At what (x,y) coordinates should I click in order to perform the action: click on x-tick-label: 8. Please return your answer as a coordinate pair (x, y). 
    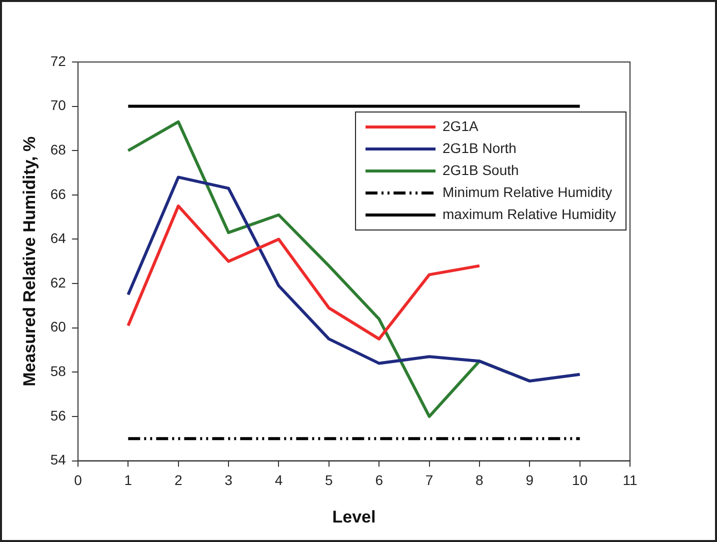
    Looking at the image, I should click on (480, 480).